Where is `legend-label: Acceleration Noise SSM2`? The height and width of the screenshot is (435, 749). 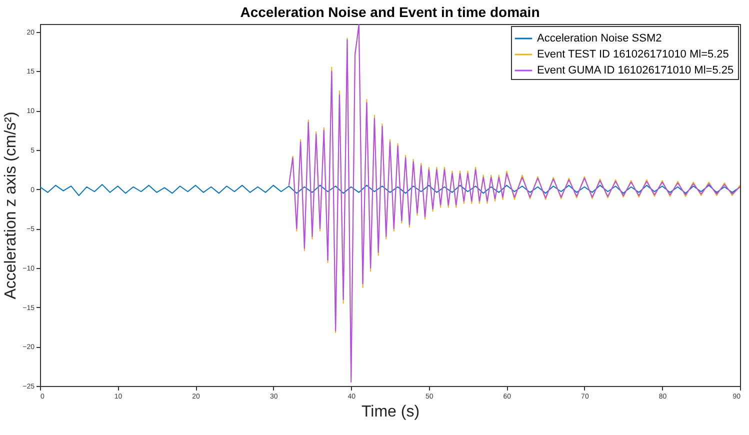
legend-label: Acceleration Noise SSM2 is located at coordinates (599, 38).